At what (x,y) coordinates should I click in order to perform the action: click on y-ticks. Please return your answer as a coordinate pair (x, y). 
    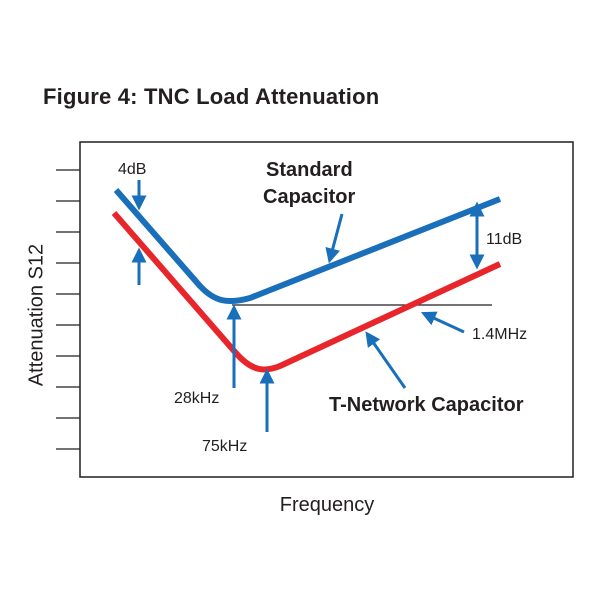
    Looking at the image, I should click on (68, 309).